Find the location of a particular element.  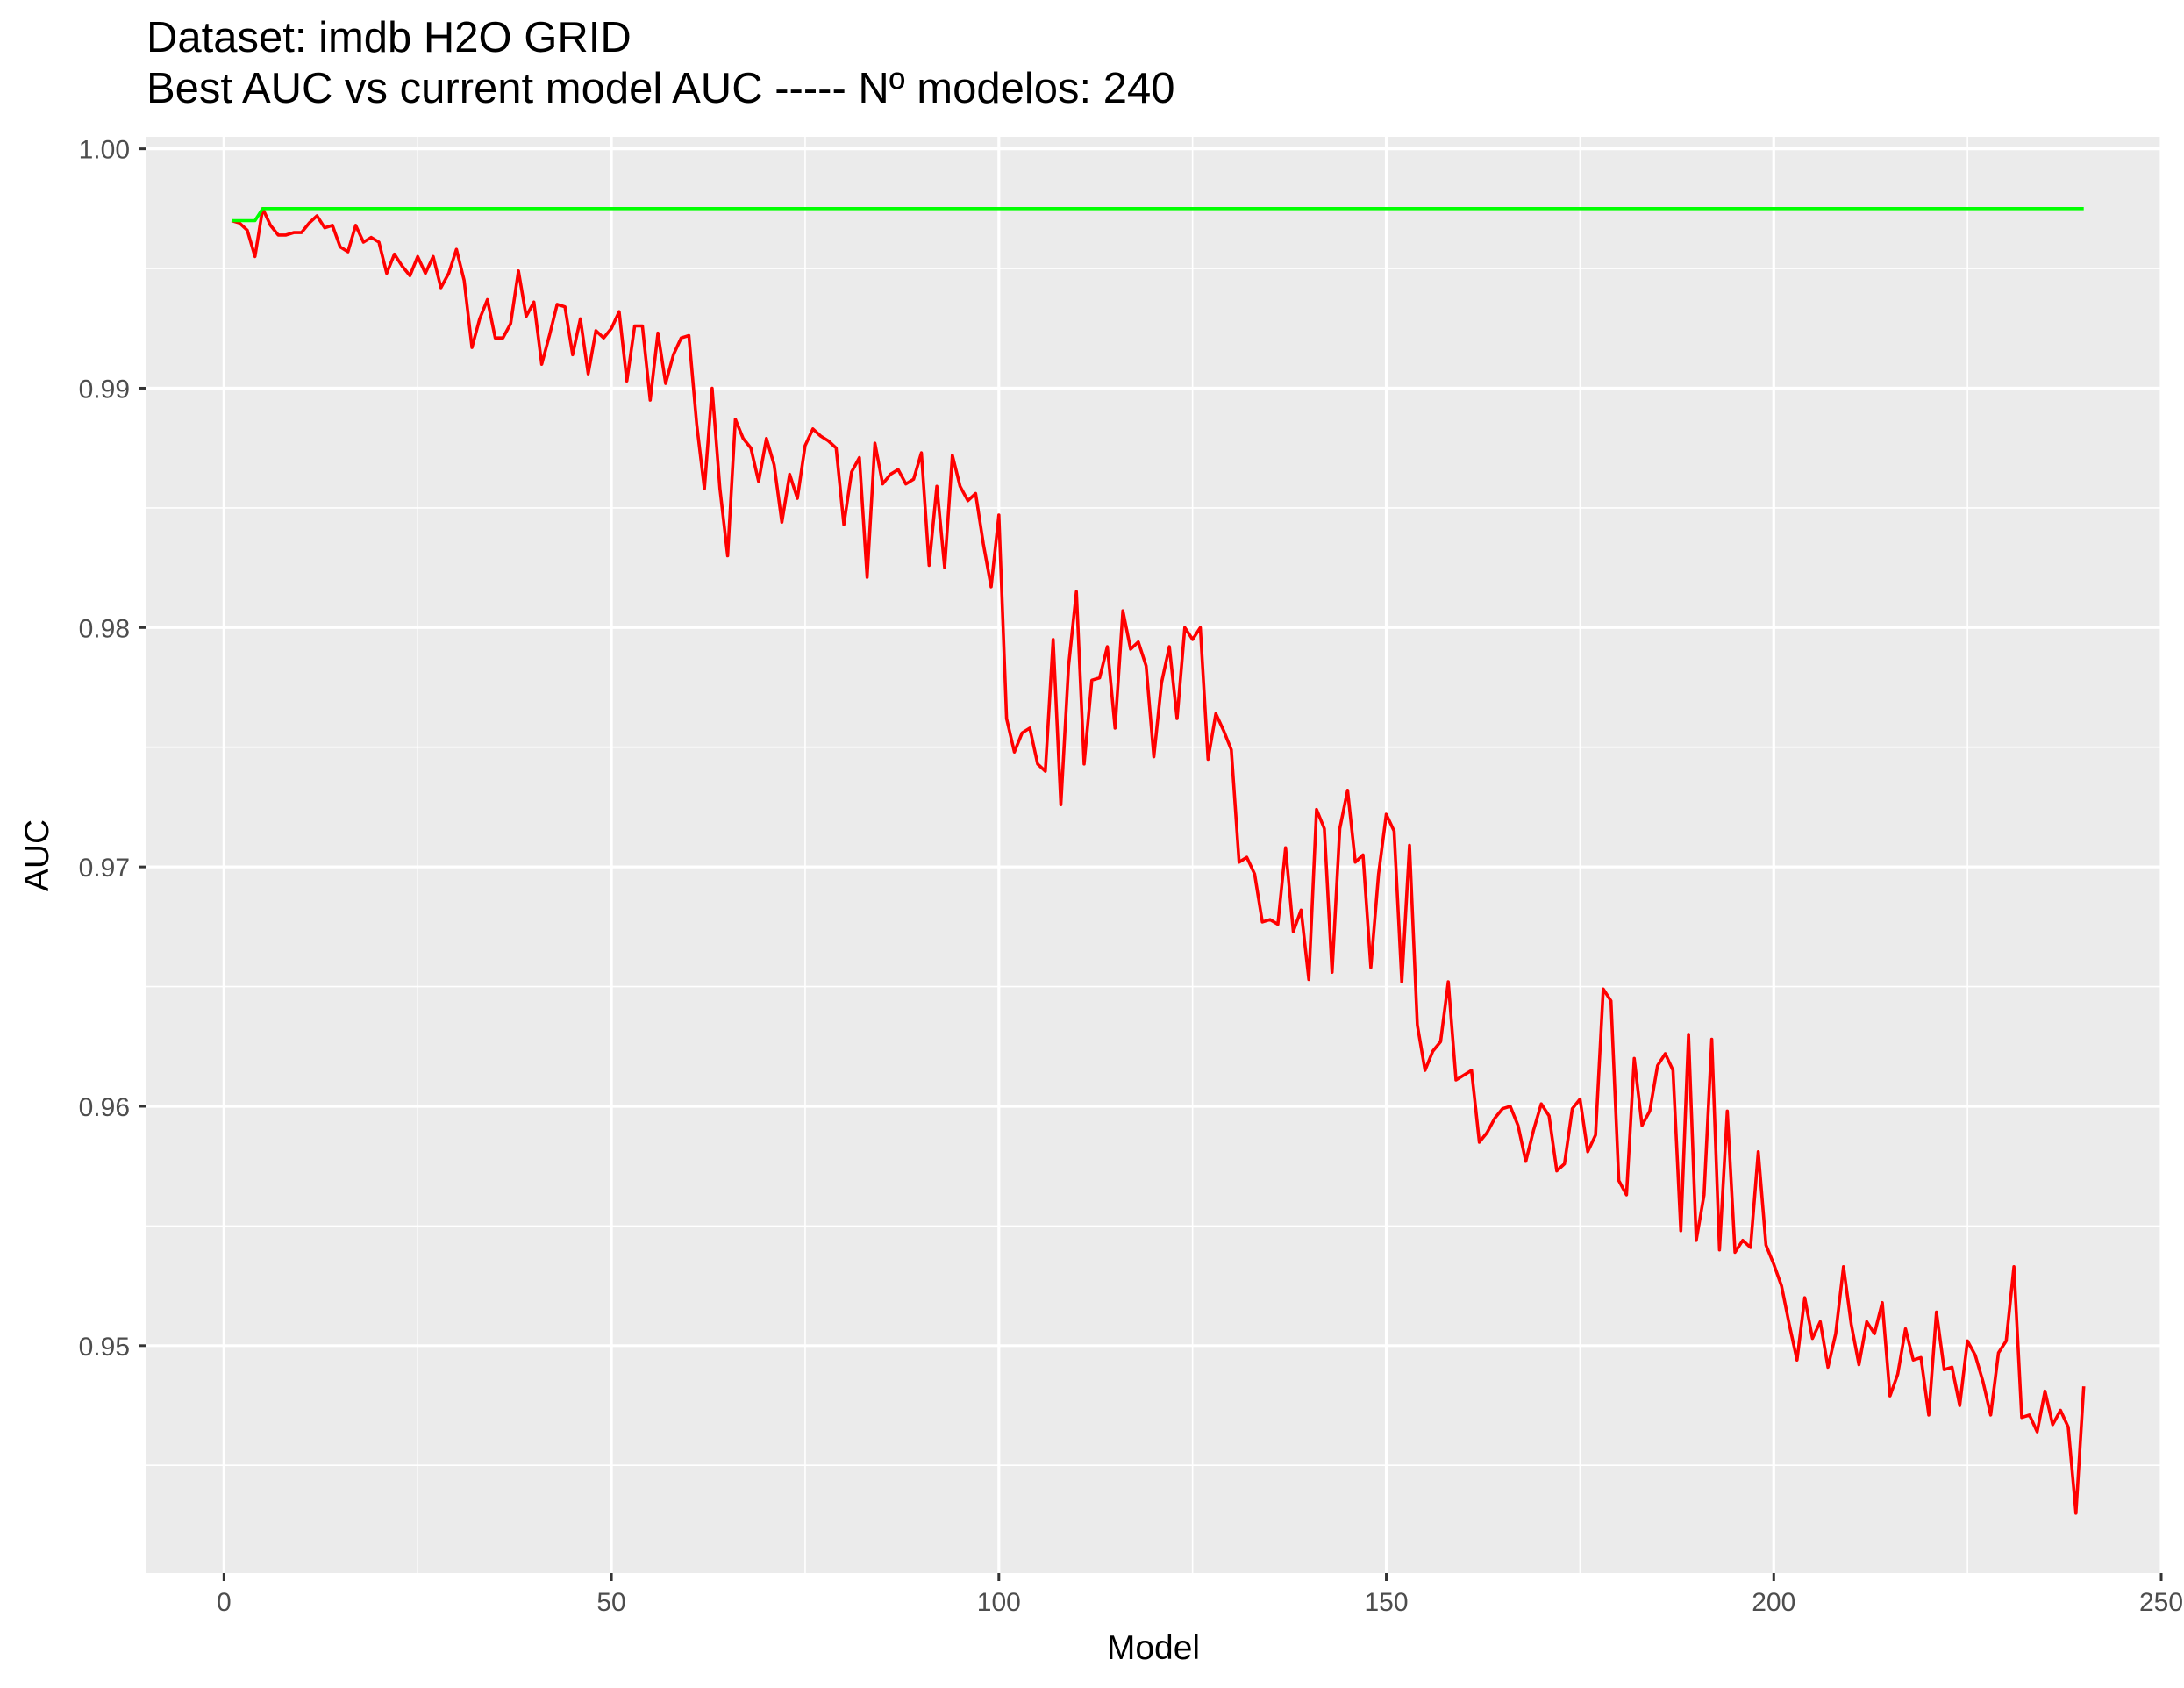

y-tick-label: 0.95 is located at coordinates (104, 1347).